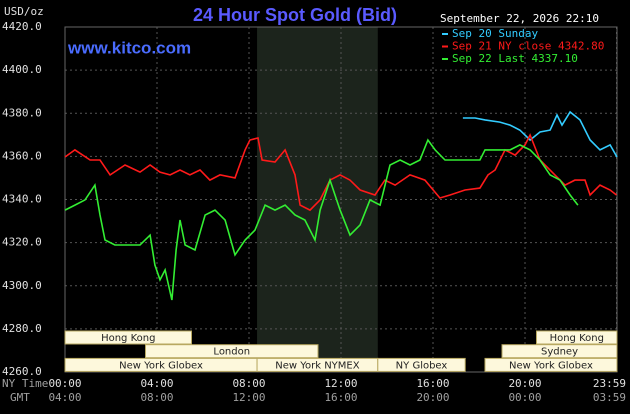 This screenshot has width=630, height=414. What do you see at coordinates (156, 397) in the screenshot?
I see `gmt-tick-label: 08:00` at bounding box center [156, 397].